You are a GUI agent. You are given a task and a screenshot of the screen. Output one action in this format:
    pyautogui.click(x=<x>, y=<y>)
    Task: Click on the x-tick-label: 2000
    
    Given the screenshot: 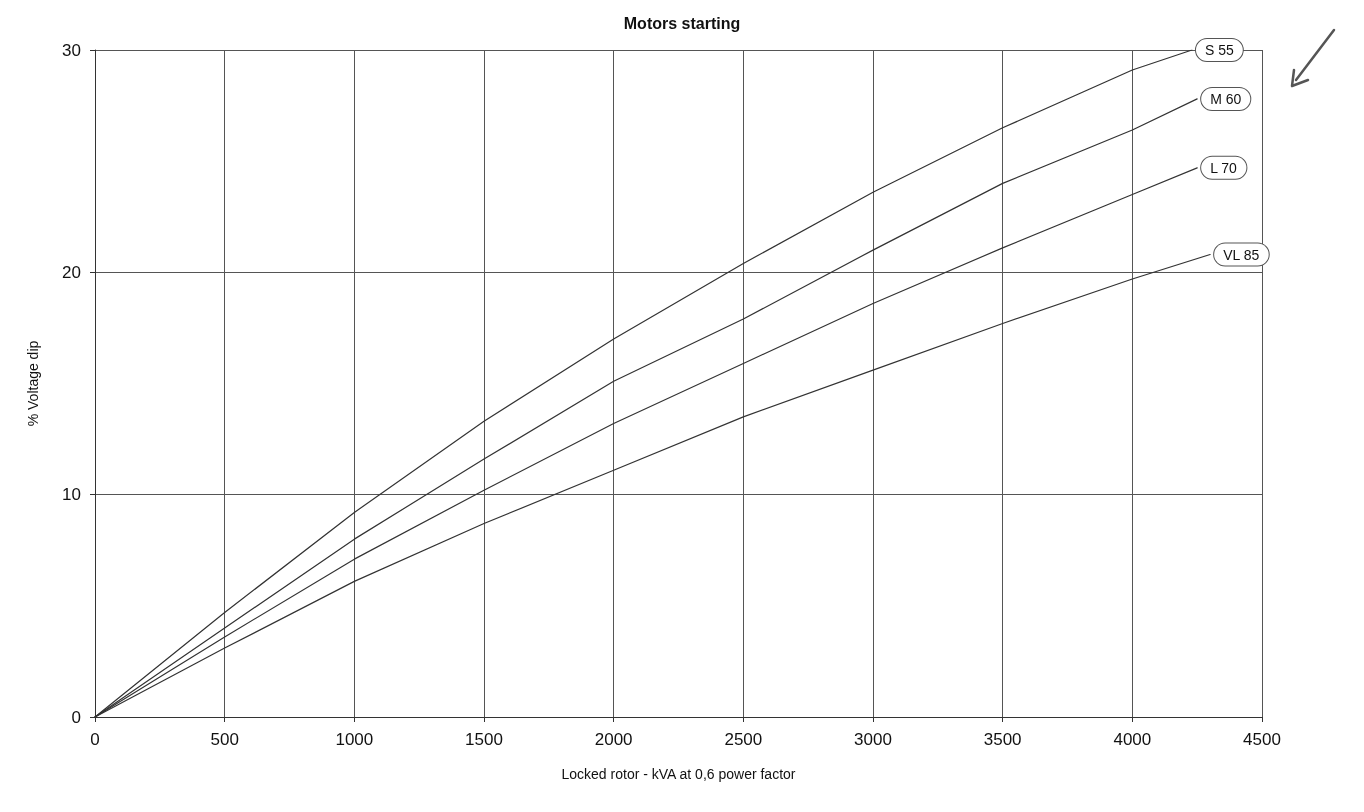 What is the action you would take?
    pyautogui.click(x=613, y=739)
    